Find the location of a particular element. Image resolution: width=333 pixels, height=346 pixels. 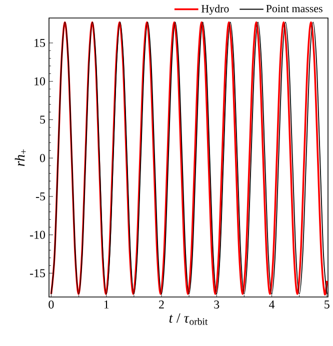

y-tick-label: 10 is located at coordinates (39, 81).